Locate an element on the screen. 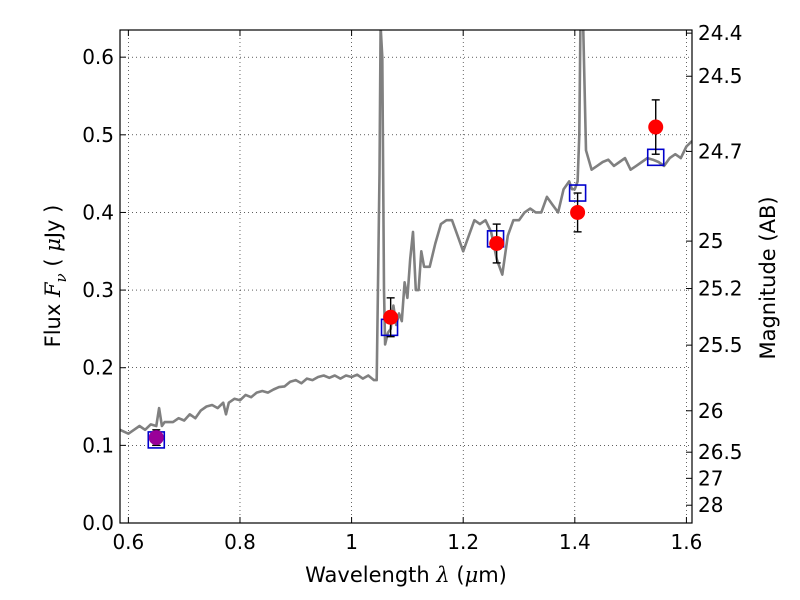 The image size is (800, 600). y2-tick-label: 24.5 is located at coordinates (720, 76).